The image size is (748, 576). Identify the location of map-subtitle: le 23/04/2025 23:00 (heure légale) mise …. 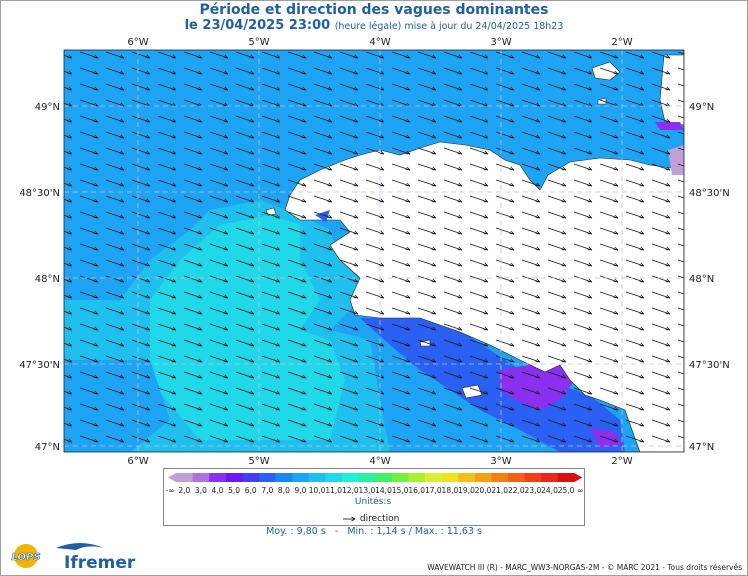
(374, 25).